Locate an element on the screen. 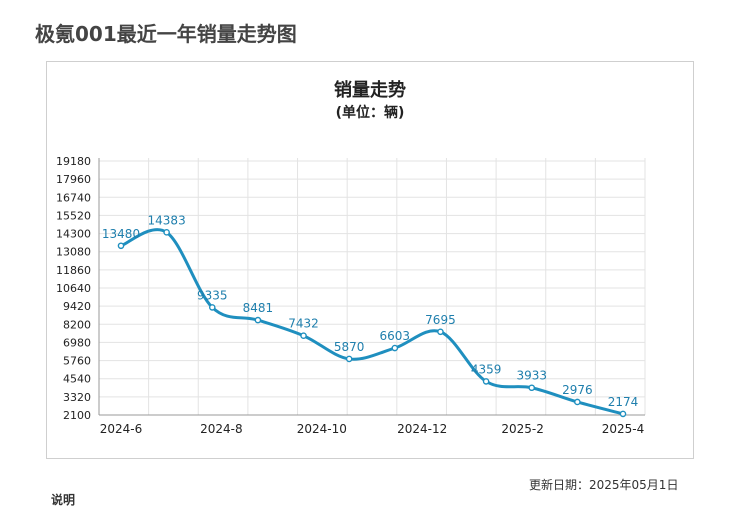  y-tick-label: 10640 is located at coordinates (73, 288).